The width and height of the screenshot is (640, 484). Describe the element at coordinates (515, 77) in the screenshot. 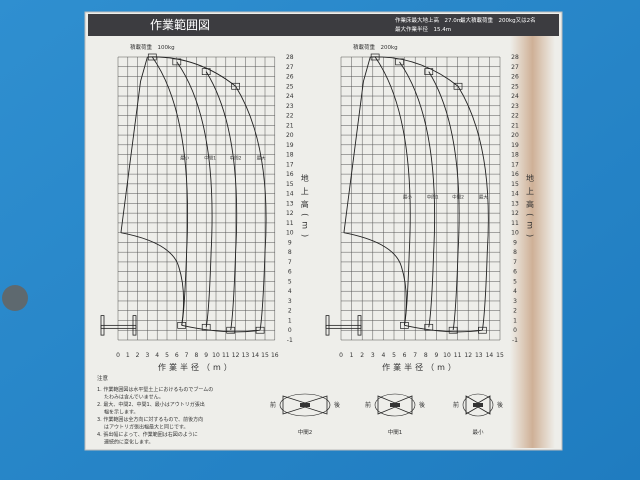

I see `y-tick-label: 26` at that location.